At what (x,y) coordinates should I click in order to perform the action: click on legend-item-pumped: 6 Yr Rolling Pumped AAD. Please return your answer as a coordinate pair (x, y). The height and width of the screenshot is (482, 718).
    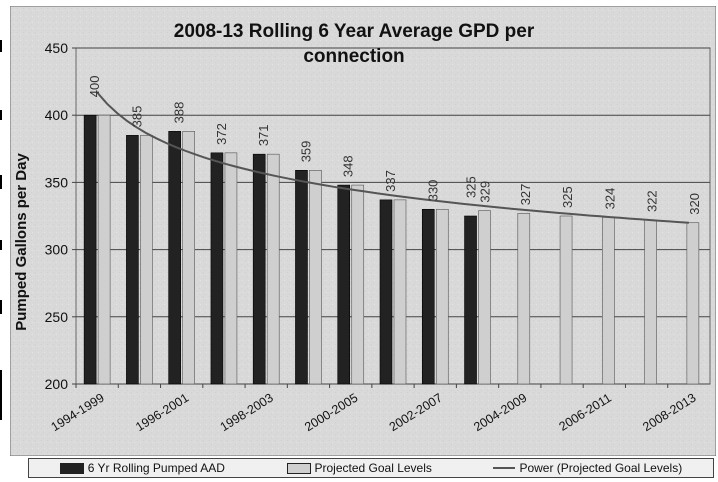
    Looking at the image, I should click on (142, 468).